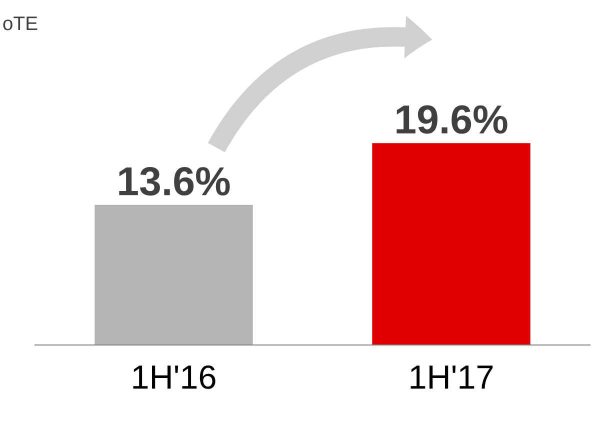 The height and width of the screenshot is (421, 598). Describe the element at coordinates (451, 377) in the screenshot. I see `x-tick-label: 1H'17` at that location.